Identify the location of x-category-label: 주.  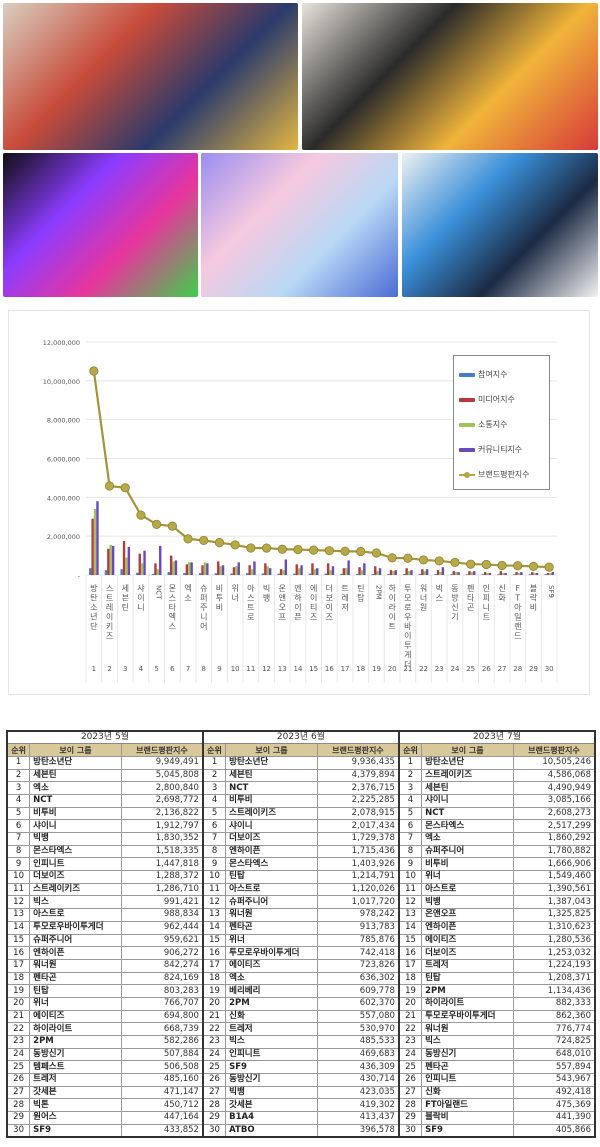
(203, 607).